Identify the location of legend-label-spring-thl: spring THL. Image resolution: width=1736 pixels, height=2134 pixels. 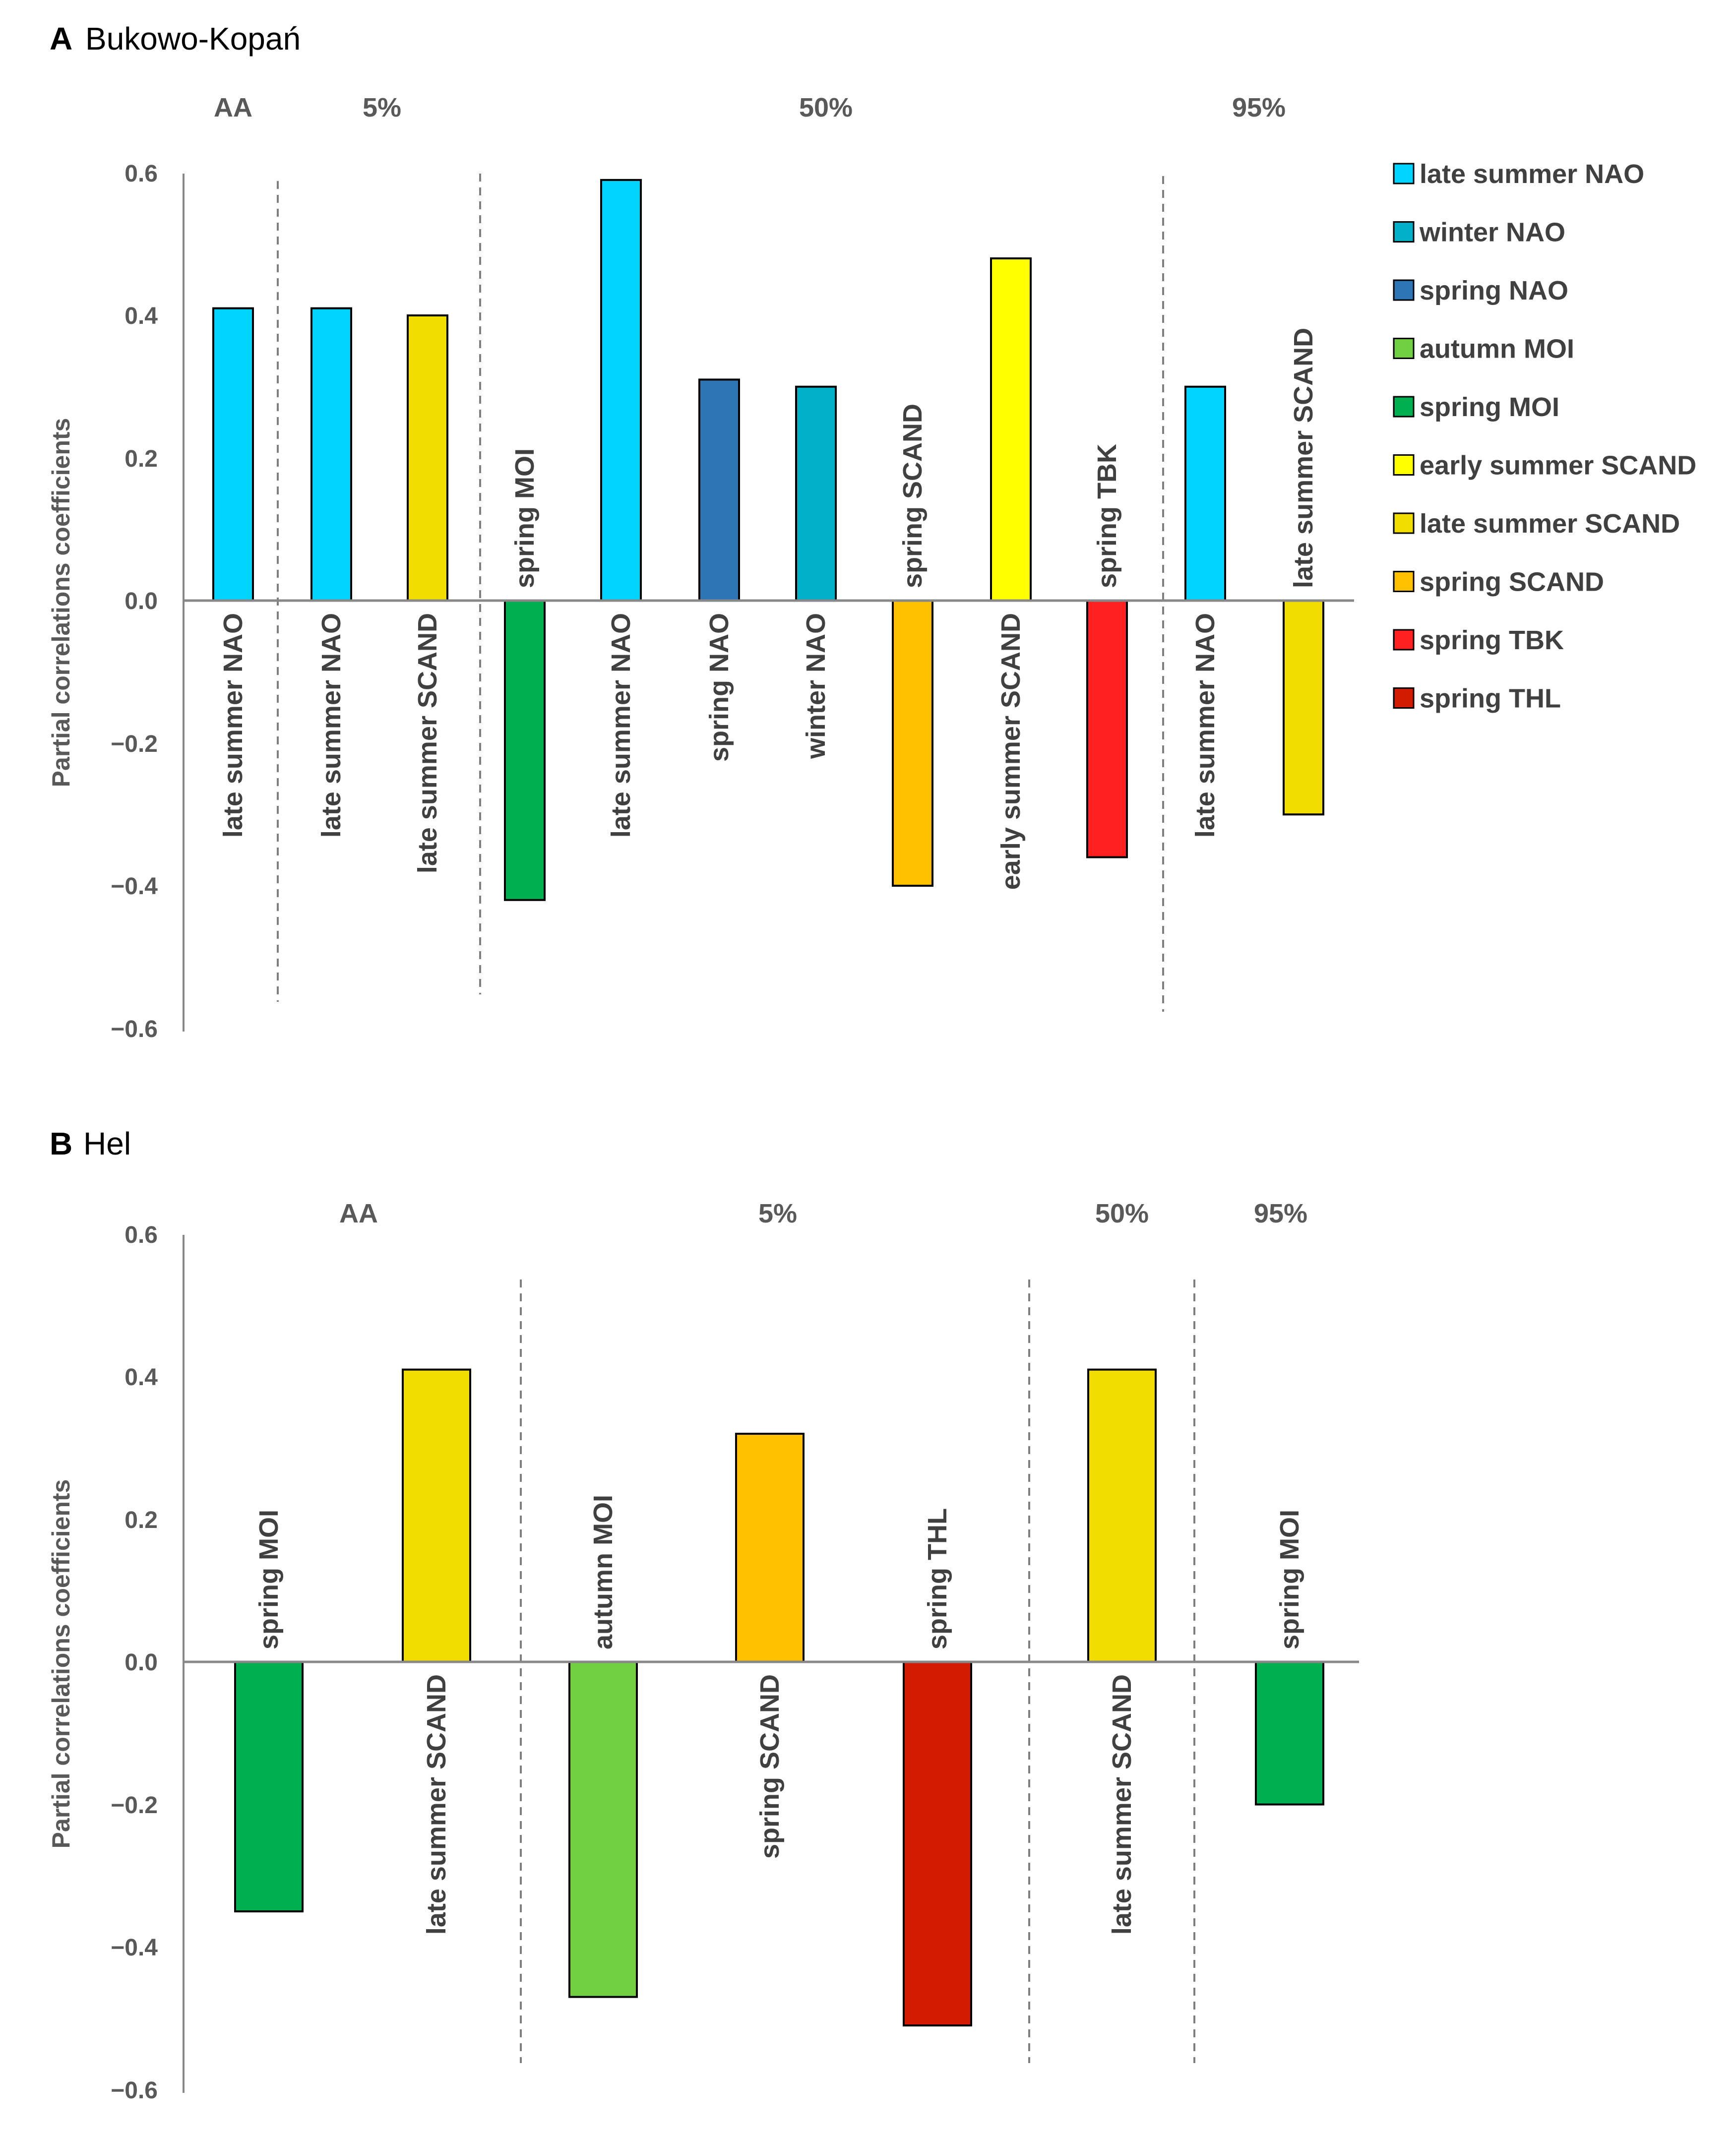
(1490, 699).